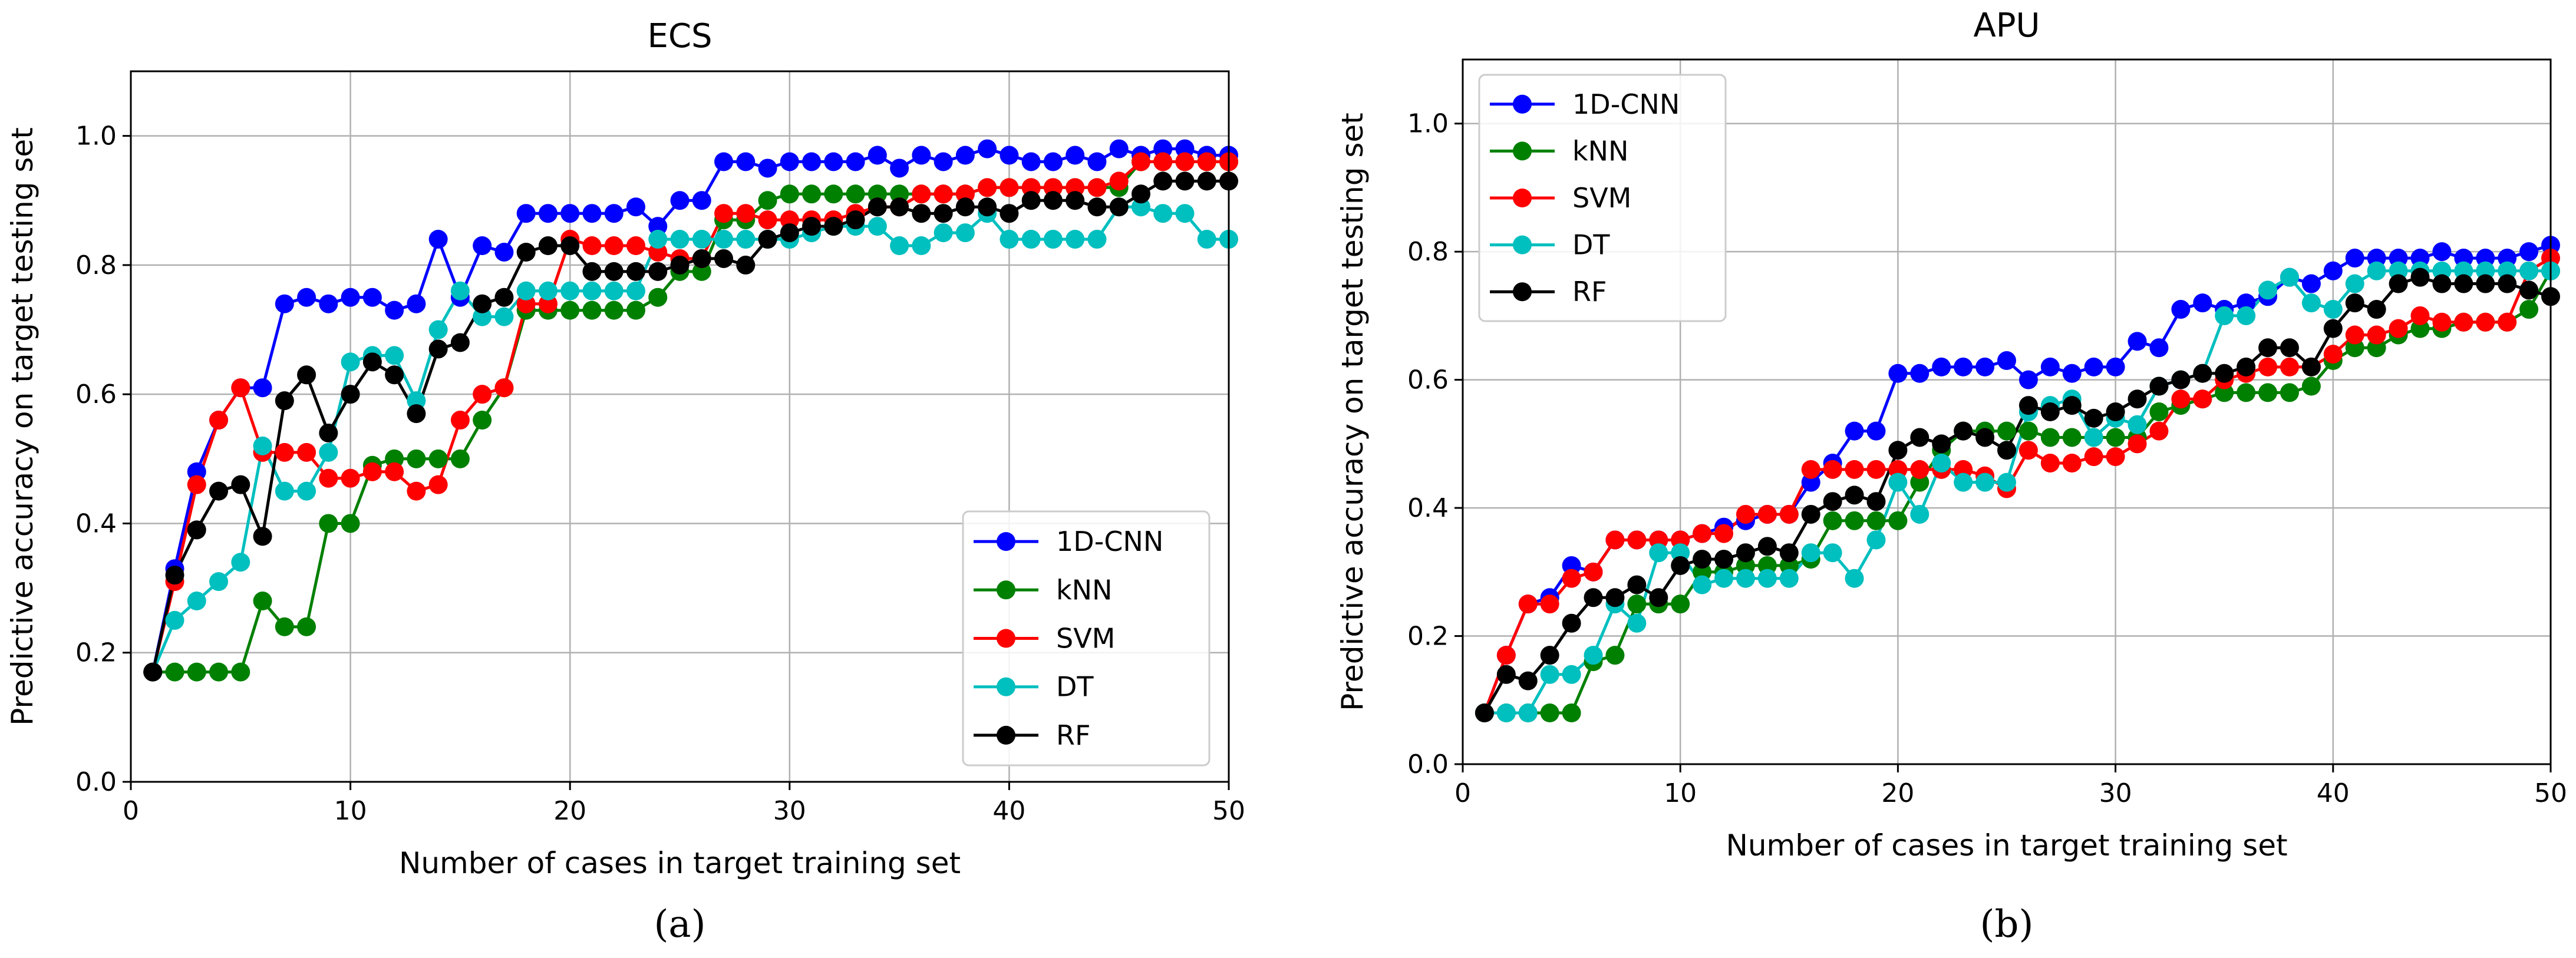 The width and height of the screenshot is (2576, 958). Describe the element at coordinates (1523, 151) in the screenshot. I see `apu-legend-marker-knn` at that location.